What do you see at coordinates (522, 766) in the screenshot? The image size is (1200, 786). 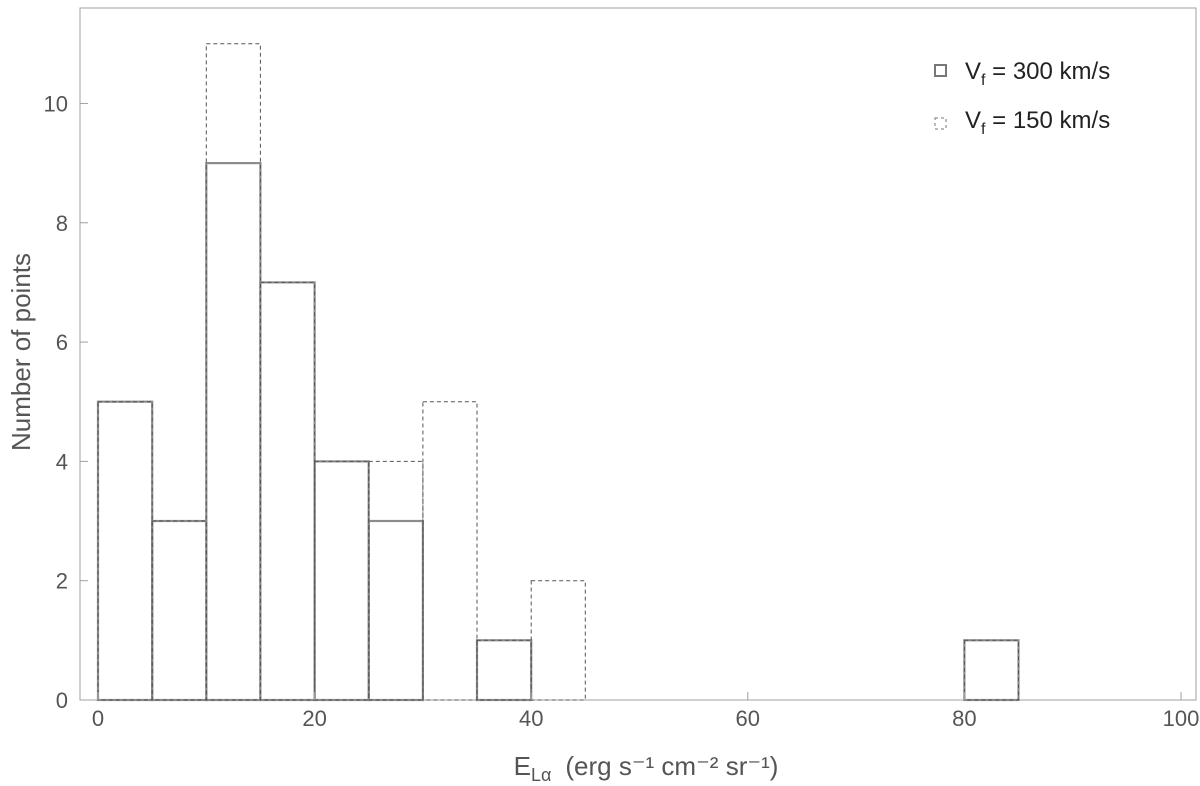 I see `x-axis-title-main: E` at bounding box center [522, 766].